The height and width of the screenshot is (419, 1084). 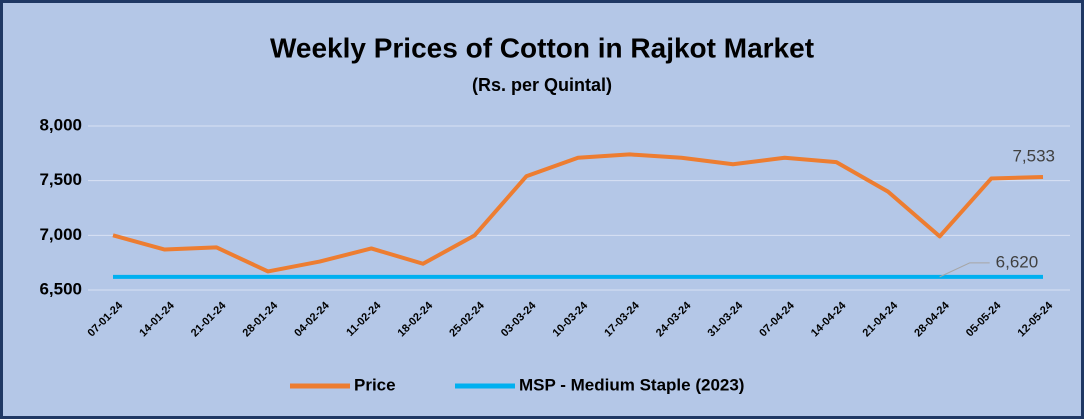 I want to click on data-label: 6,620, so click(x=1017, y=261).